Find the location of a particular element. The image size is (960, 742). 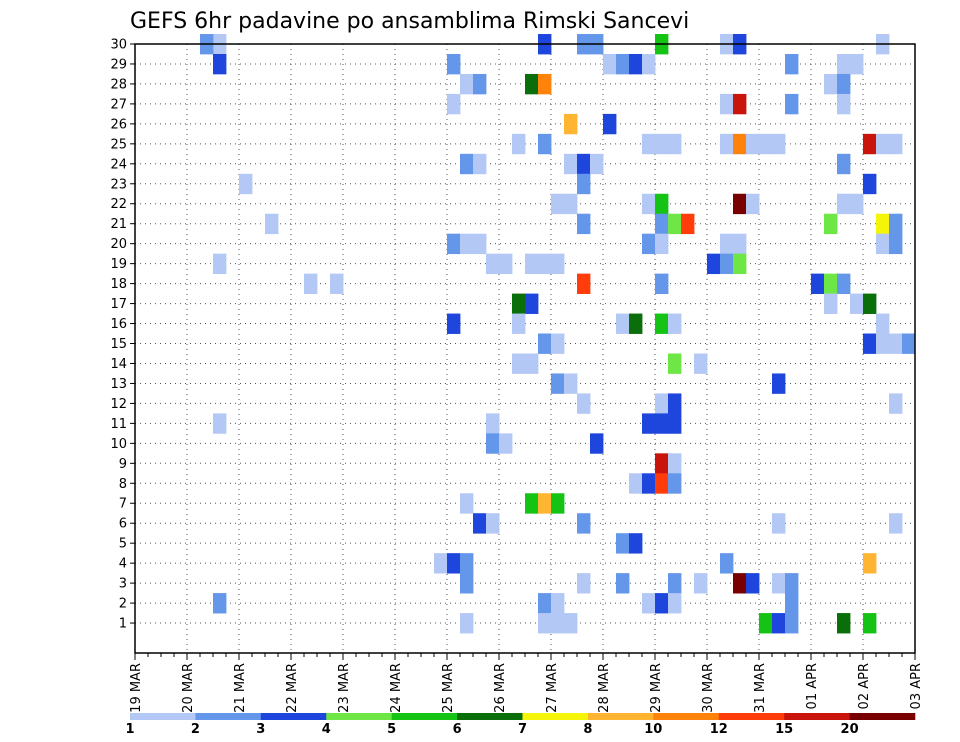

x-tick-label: 26 MAR is located at coordinates (500, 688).